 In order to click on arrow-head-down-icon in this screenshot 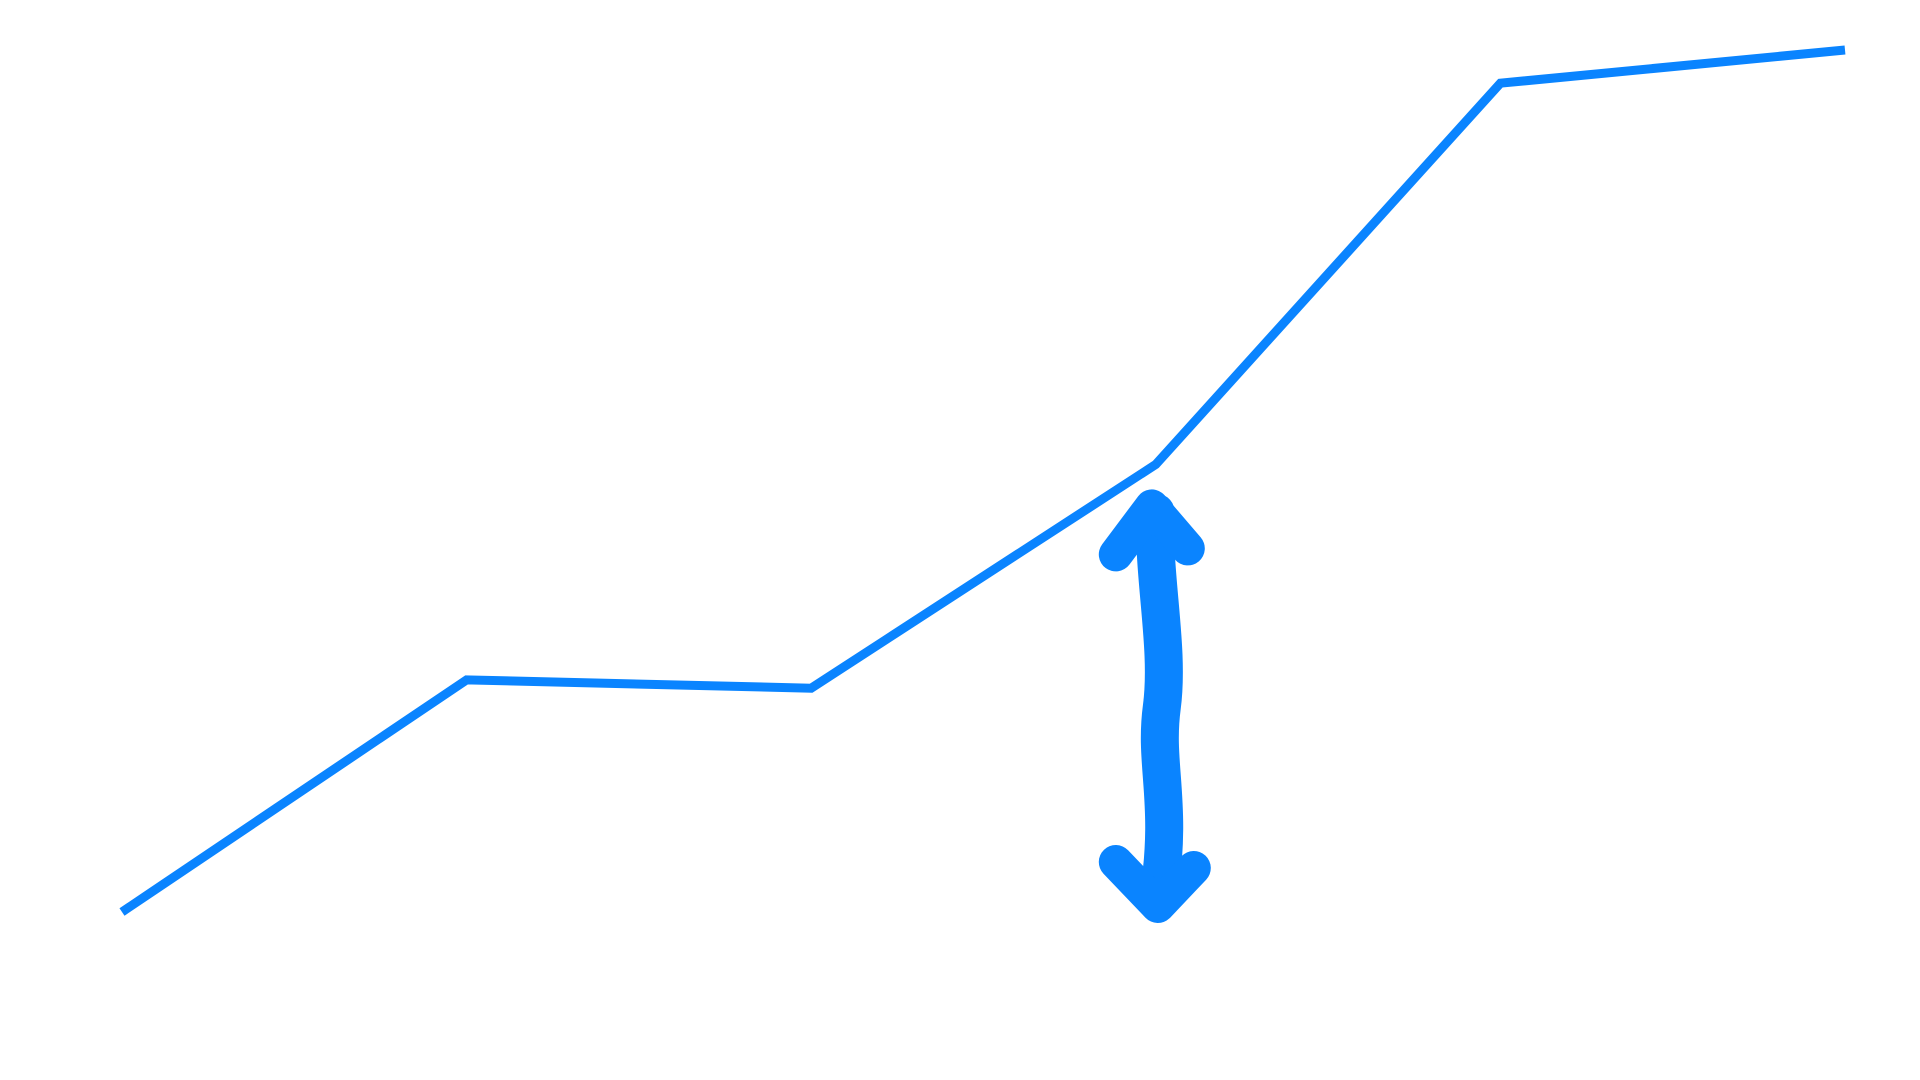, I will do `click(1154, 884)`.